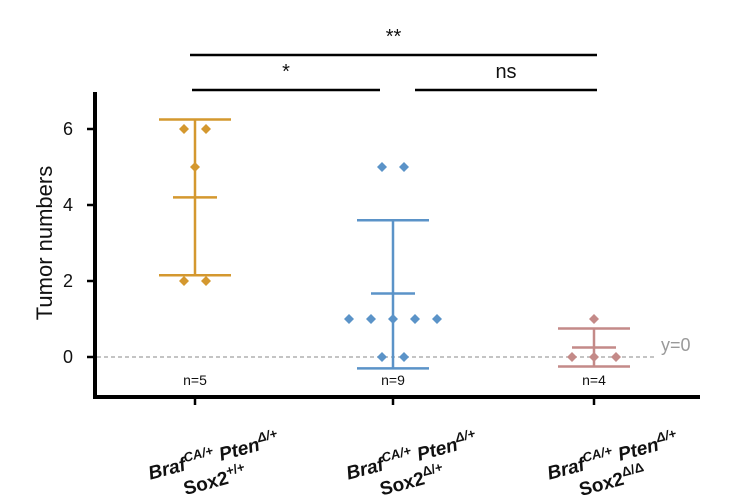 This screenshot has width=729, height=503. Describe the element at coordinates (195, 253) in the screenshot. I see `group-1: n=5` at that location.